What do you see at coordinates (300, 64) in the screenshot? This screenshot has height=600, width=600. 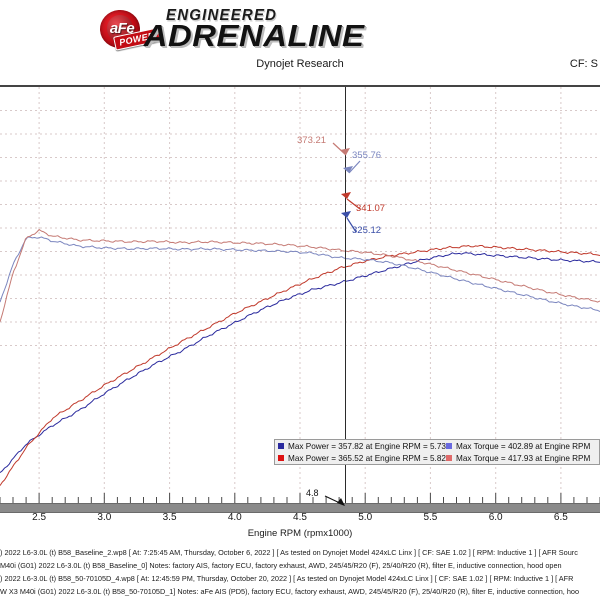 I see `chart-subtitle: Dynojet Research` at bounding box center [300, 64].